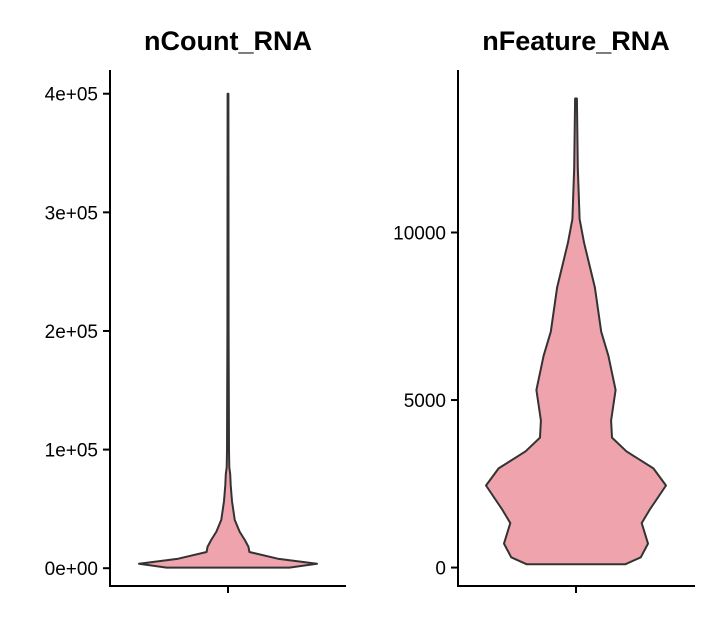  Describe the element at coordinates (71, 332) in the screenshot. I see `y-tick-label: 2e+05` at that location.